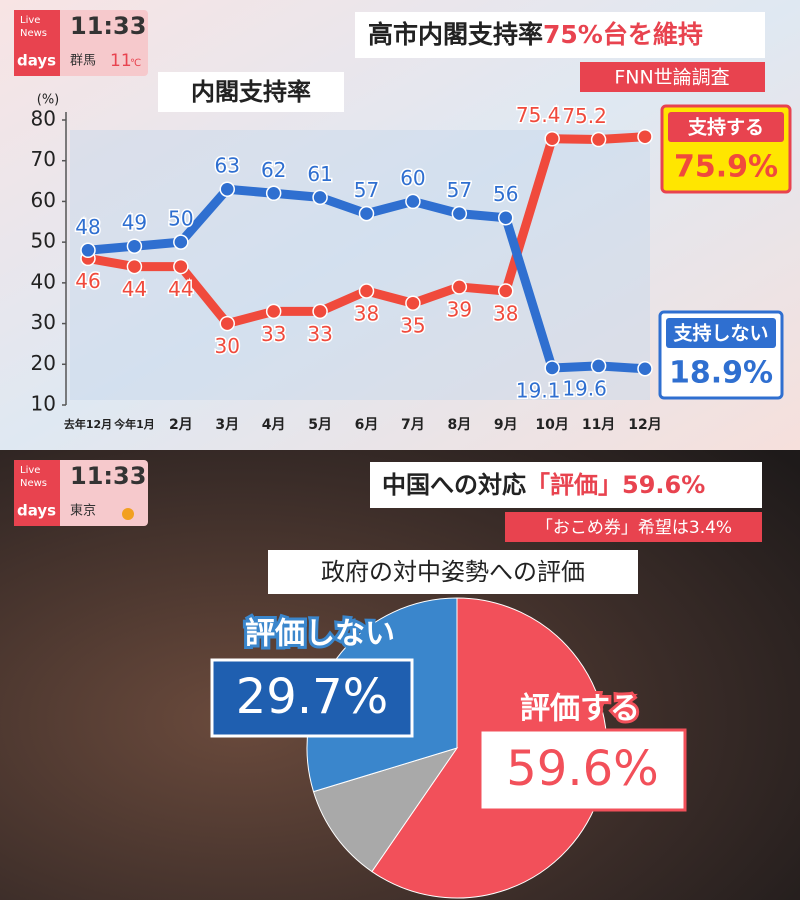 The image size is (800, 900). What do you see at coordinates (721, 373) in the screenshot?
I see `callout-value: 18.9%` at bounding box center [721, 373].